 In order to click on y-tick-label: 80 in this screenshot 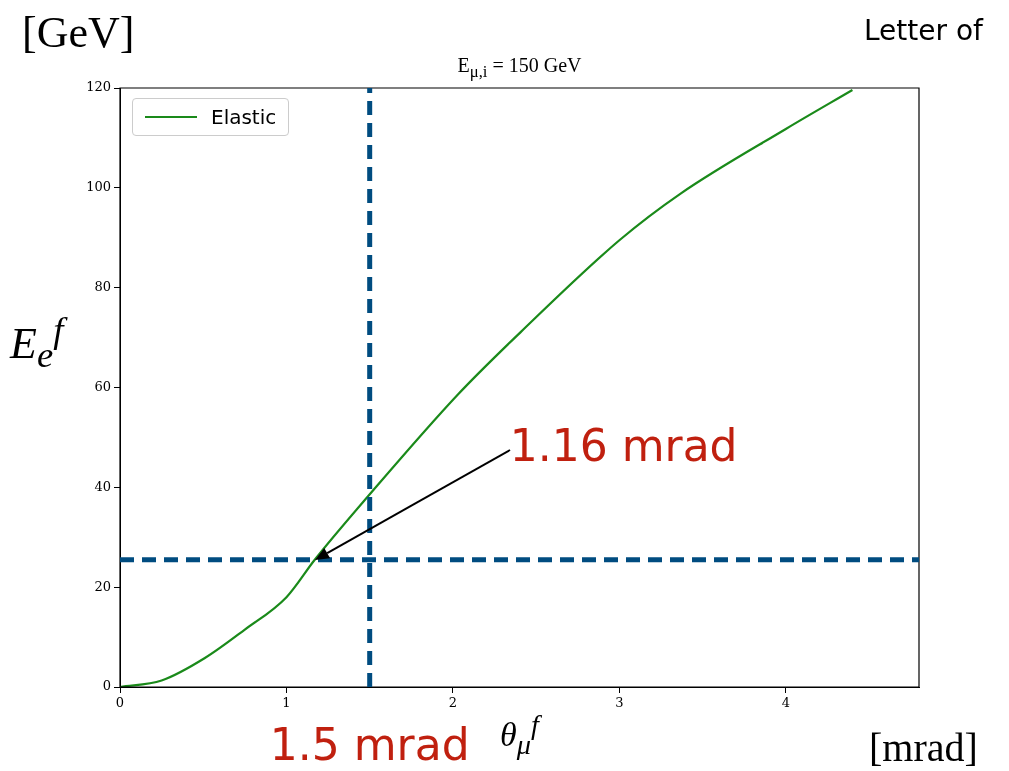, I will do `click(102, 287)`.